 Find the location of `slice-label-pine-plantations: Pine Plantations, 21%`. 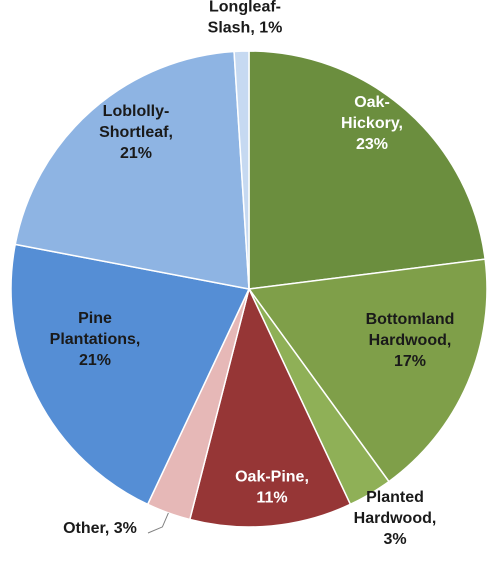

slice-label-pine-plantations: Pine Plantations, 21% is located at coordinates (95, 339).